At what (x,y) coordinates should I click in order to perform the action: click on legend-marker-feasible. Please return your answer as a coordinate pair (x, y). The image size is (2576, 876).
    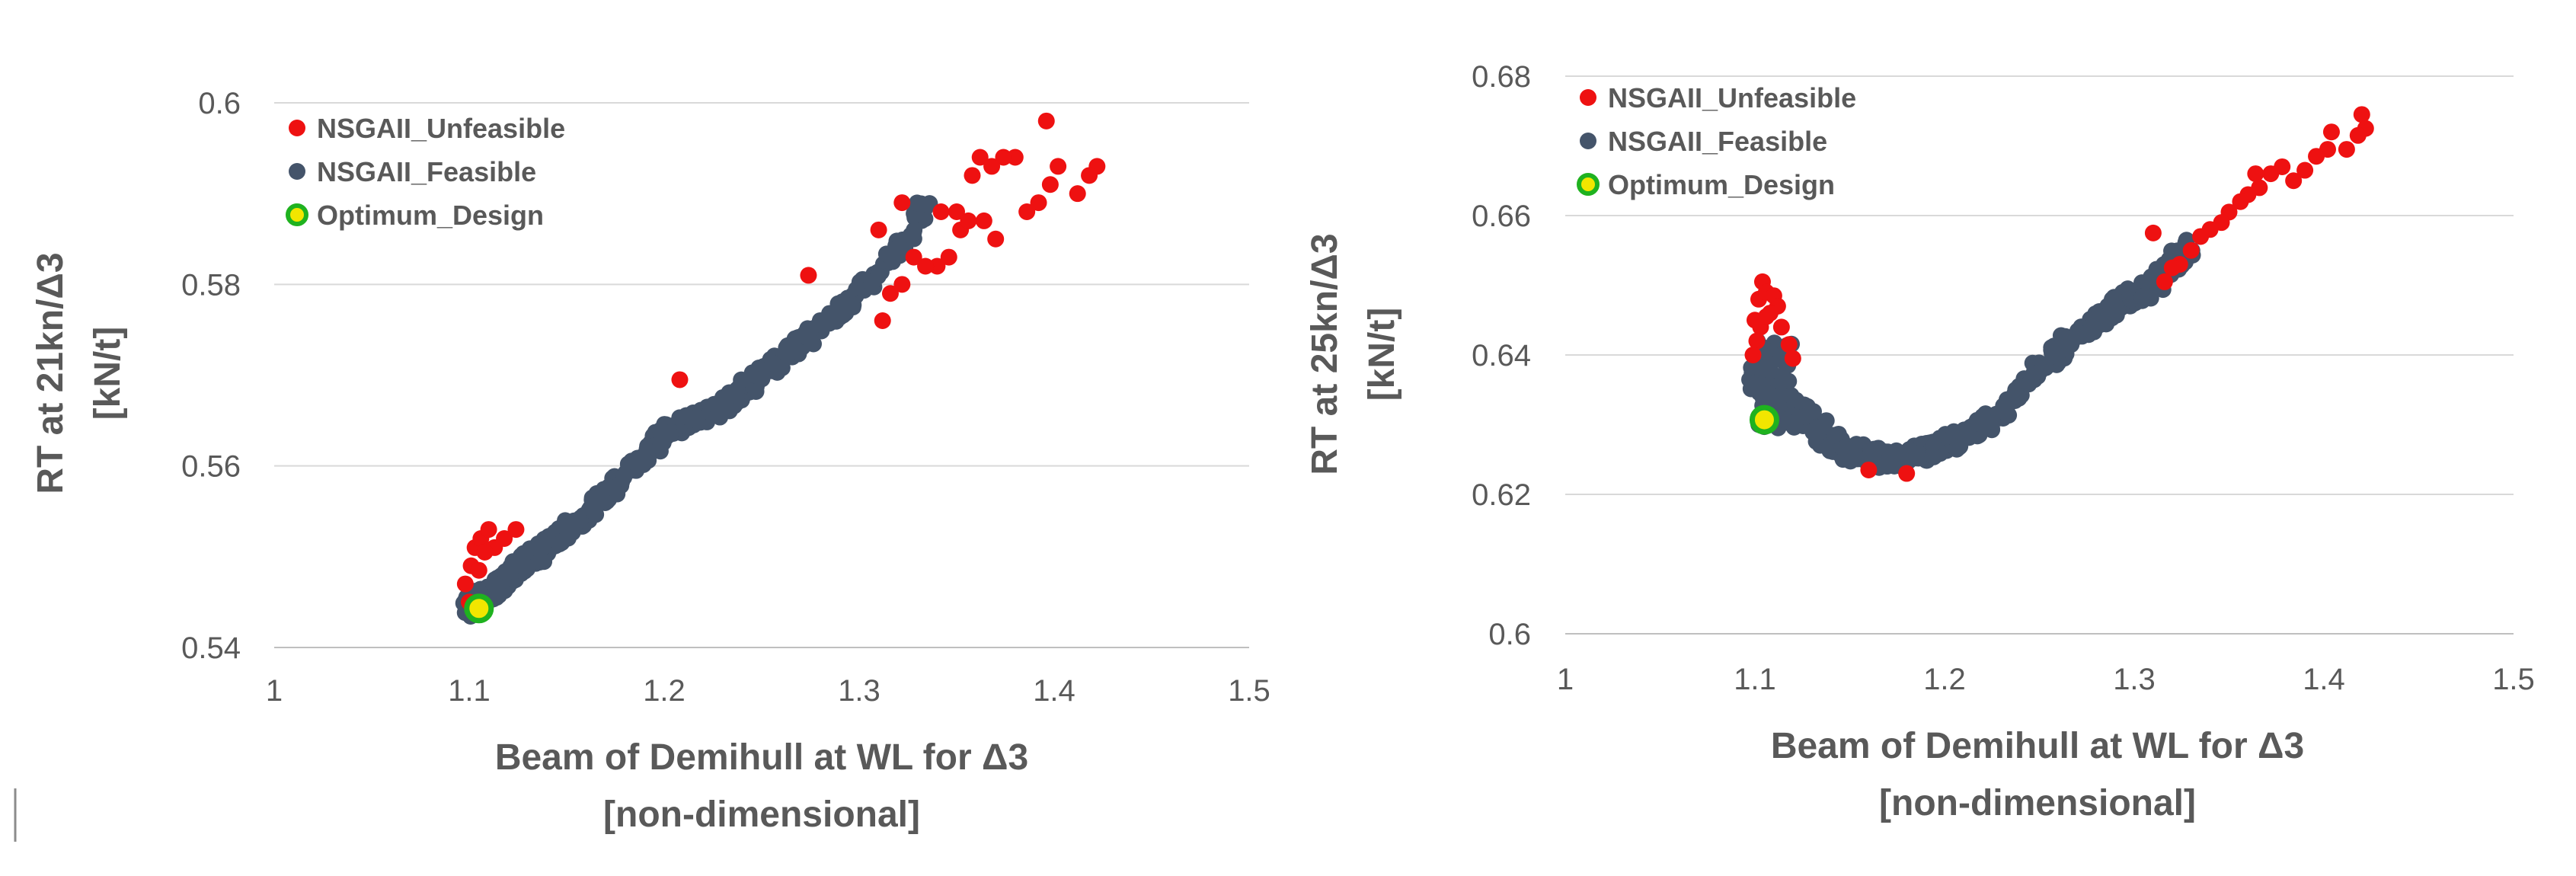
    Looking at the image, I should click on (1588, 141).